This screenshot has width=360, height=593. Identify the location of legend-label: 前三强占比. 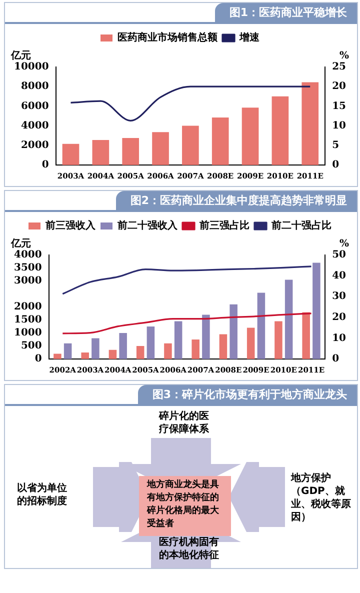
(224, 226).